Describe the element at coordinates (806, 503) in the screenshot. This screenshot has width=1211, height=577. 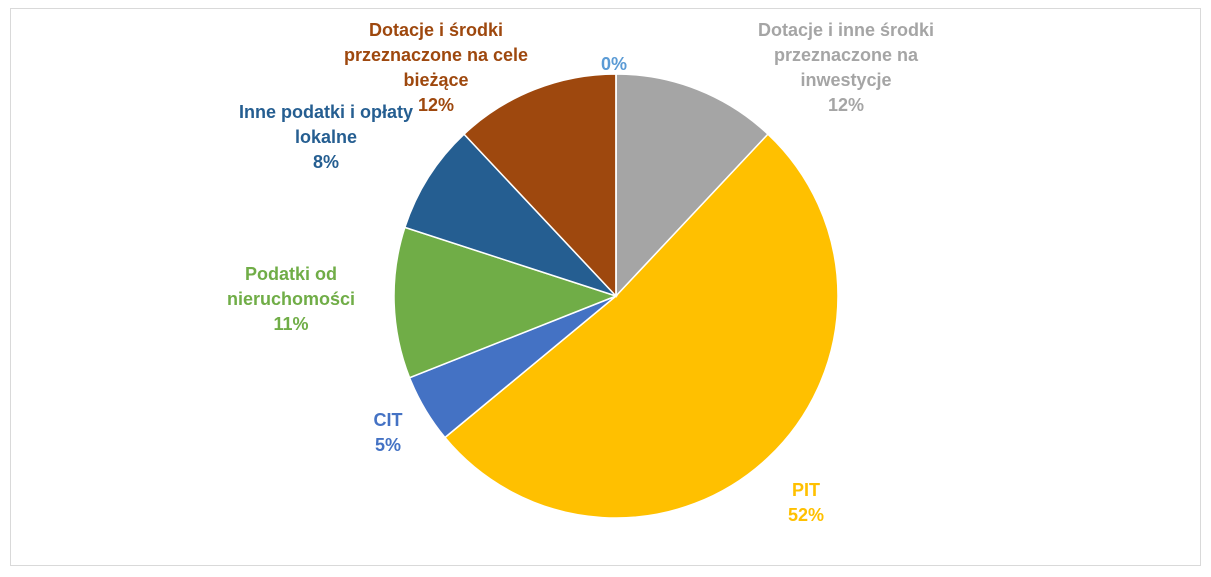
I see `slice-label: PIT 52%` at that location.